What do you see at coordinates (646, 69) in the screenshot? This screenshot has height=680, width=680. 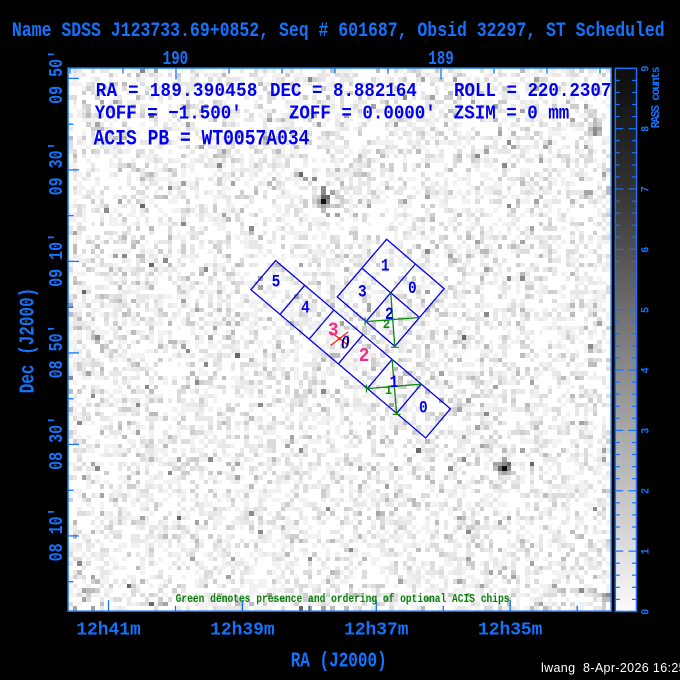 I see `svg-text: 9` at bounding box center [646, 69].